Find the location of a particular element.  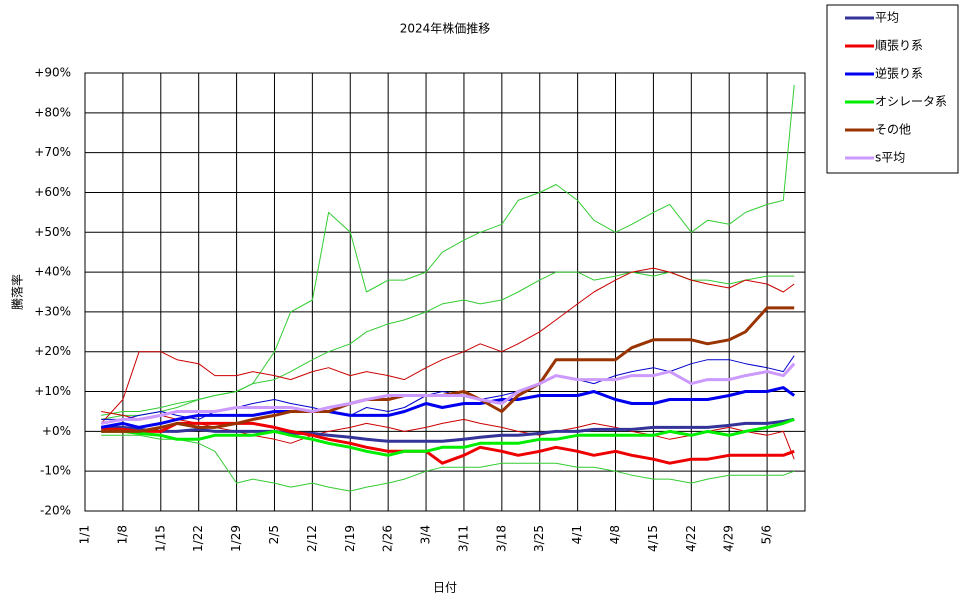

y-tick-label: -10% is located at coordinates (55, 471).